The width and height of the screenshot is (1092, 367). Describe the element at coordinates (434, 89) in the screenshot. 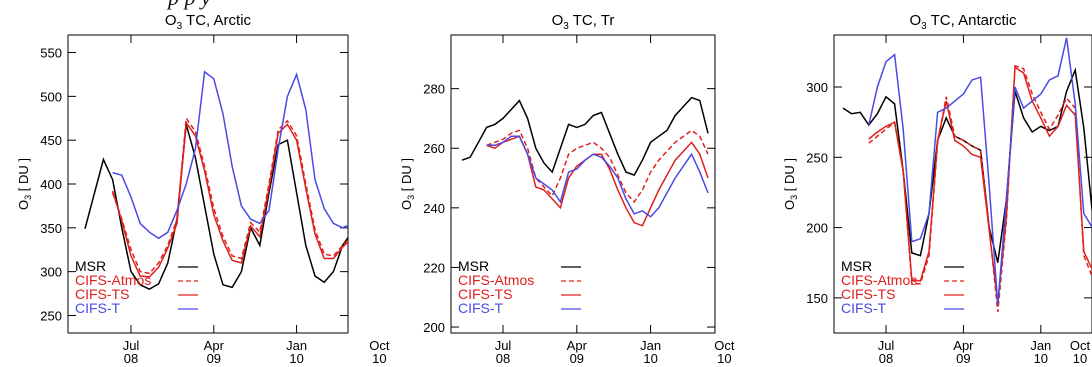

I see `y-tick-label: 280` at that location.